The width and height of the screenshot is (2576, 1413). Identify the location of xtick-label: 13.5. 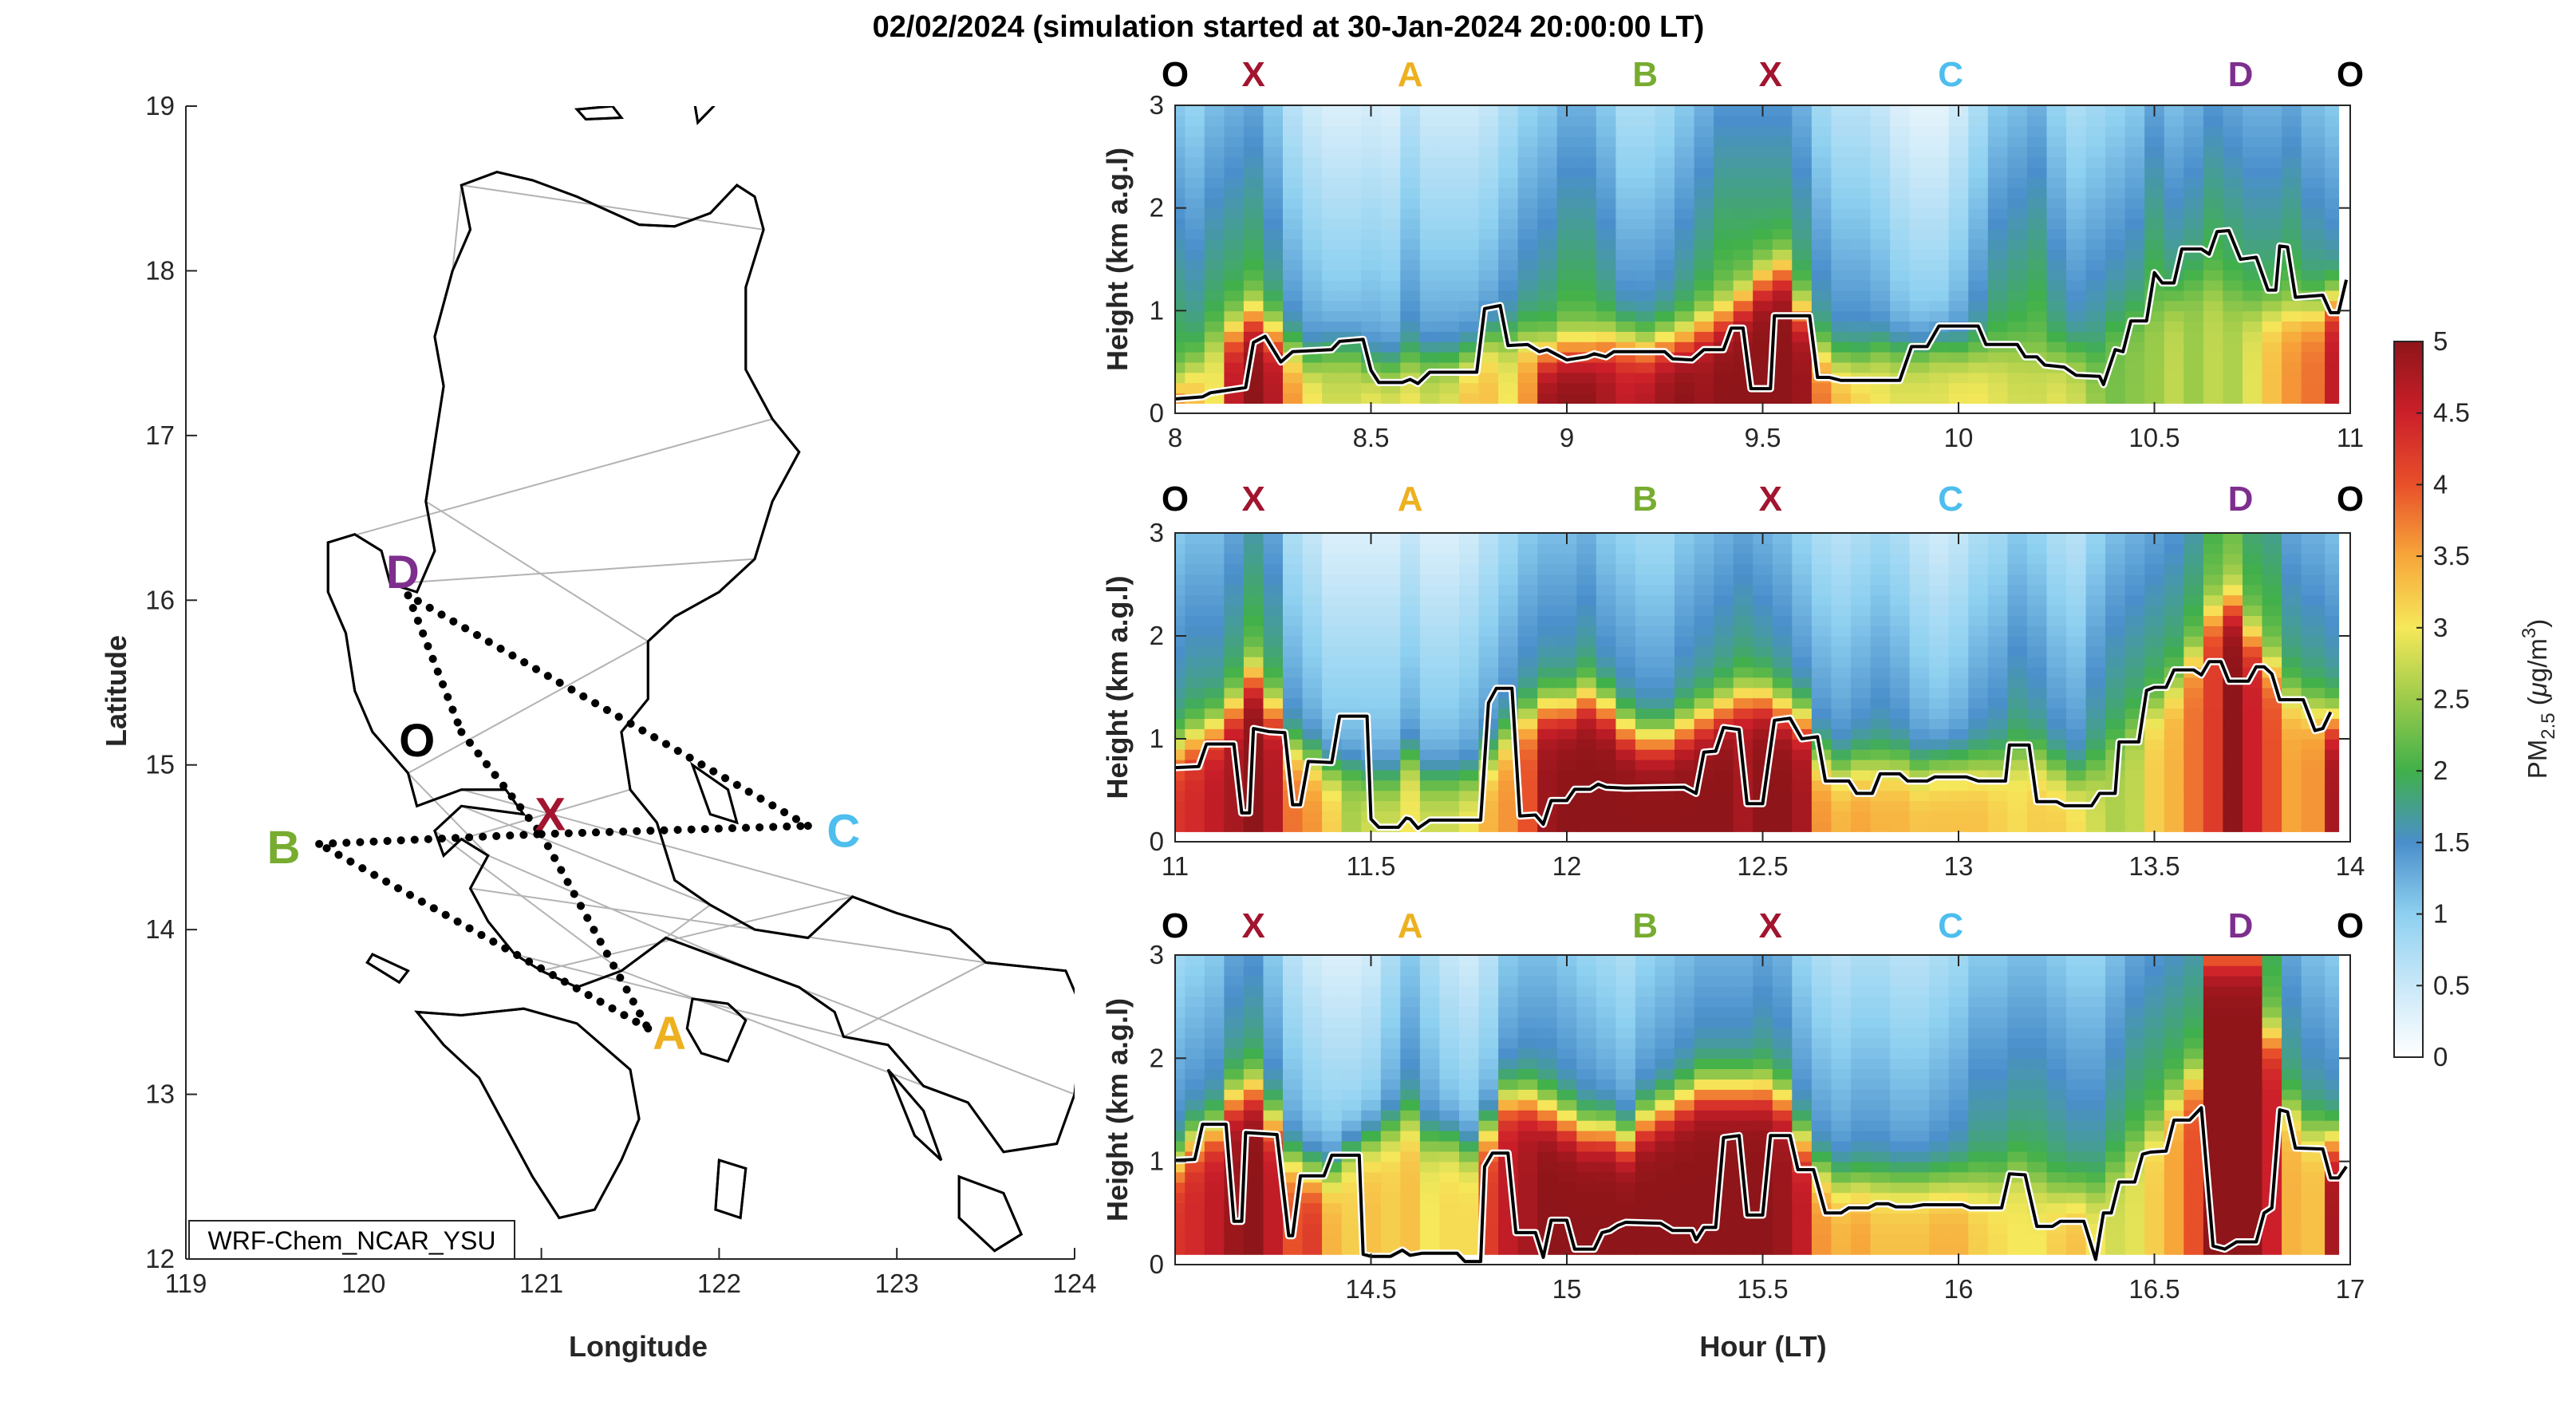
(2154, 866).